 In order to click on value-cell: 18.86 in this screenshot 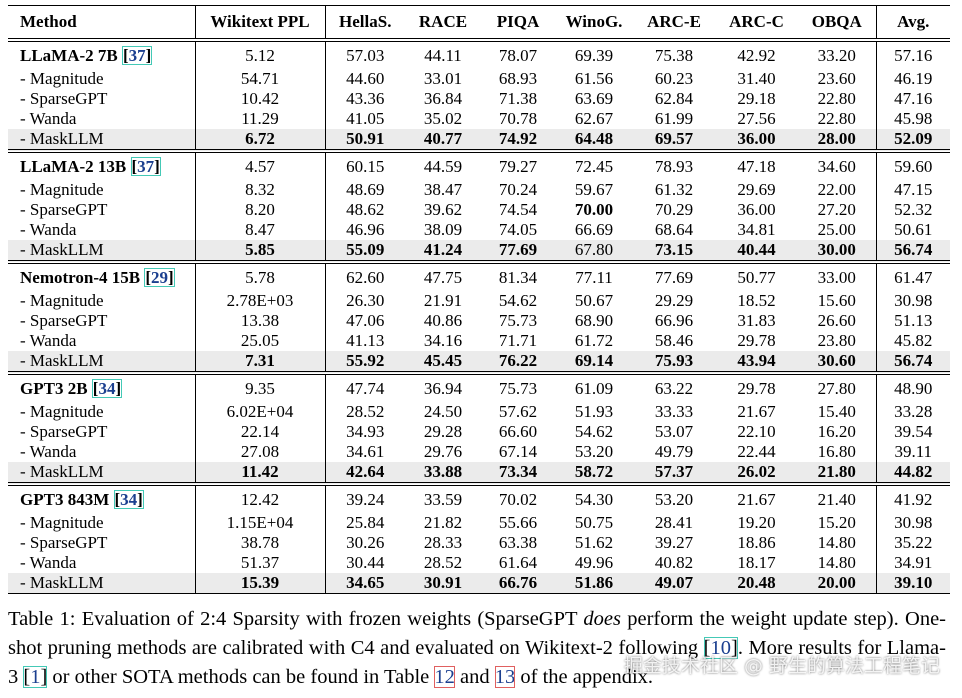, I will do `click(756, 542)`.